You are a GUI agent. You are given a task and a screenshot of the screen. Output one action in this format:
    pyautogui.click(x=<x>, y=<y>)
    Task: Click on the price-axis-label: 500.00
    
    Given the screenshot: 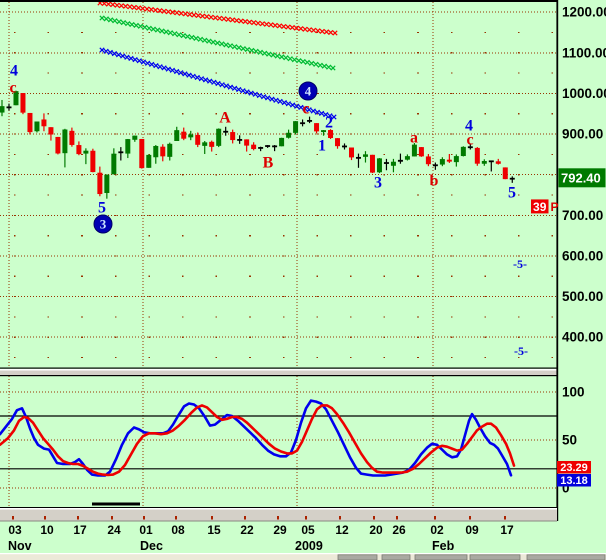 What is the action you would take?
    pyautogui.click(x=582, y=296)
    